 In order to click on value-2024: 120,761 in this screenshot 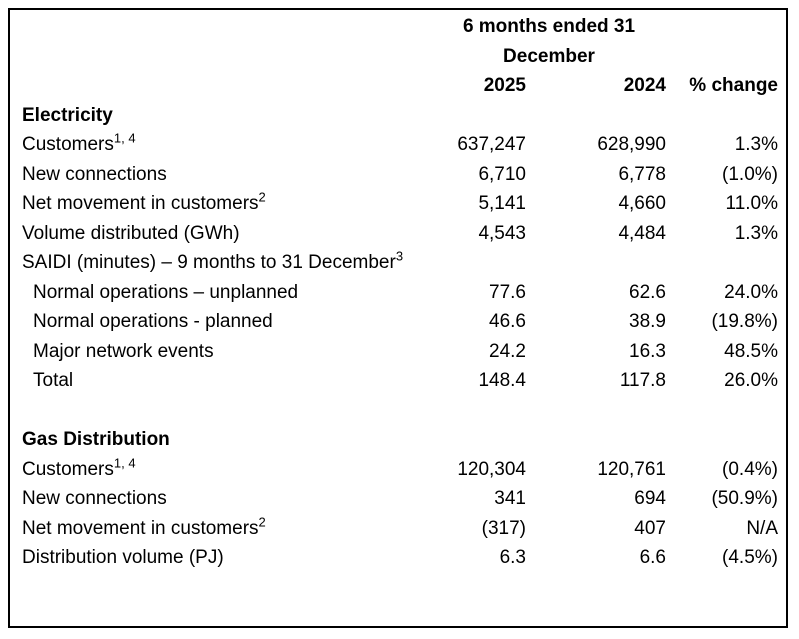, I will do `click(631, 469)`.